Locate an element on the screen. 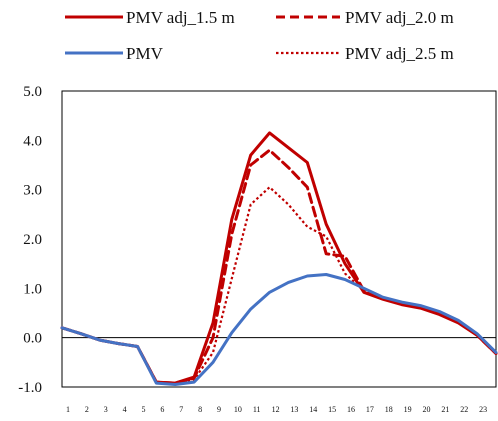 The width and height of the screenshot is (498, 421). x-tick-label: 17 is located at coordinates (370, 409).